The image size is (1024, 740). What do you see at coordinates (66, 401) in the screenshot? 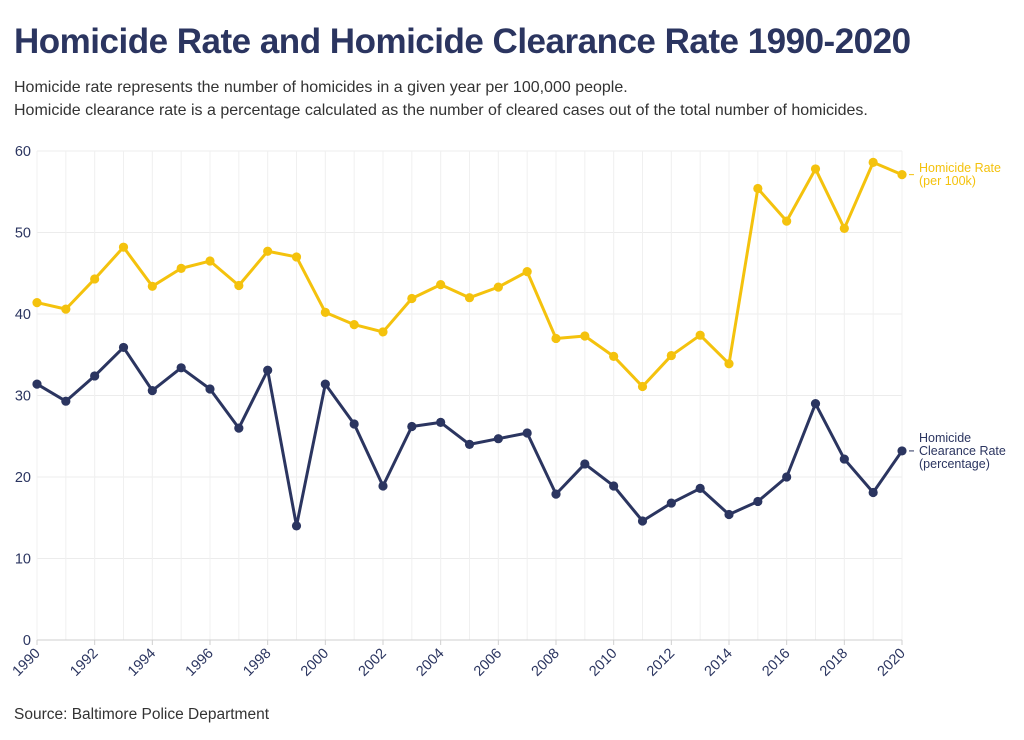
I see `data-point-1-1991` at bounding box center [66, 401].